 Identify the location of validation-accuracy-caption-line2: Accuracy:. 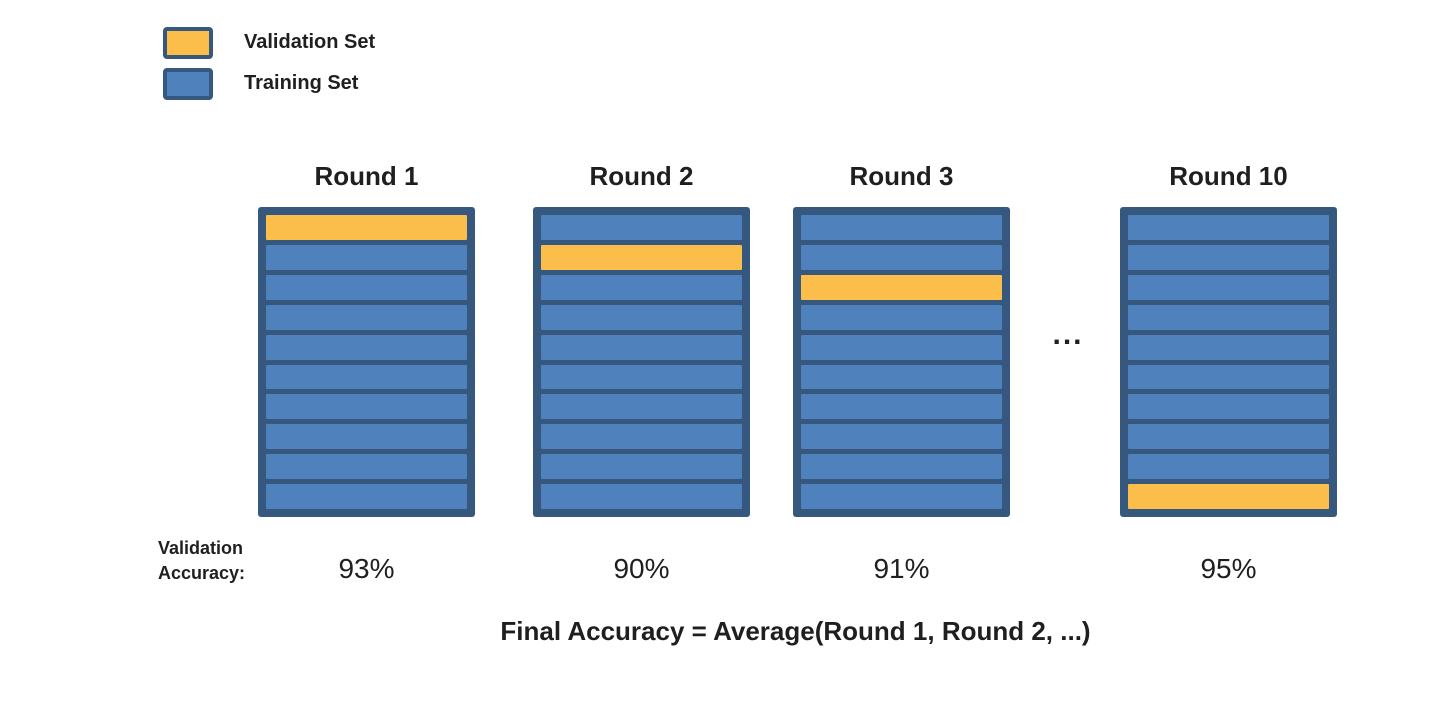
(202, 573).